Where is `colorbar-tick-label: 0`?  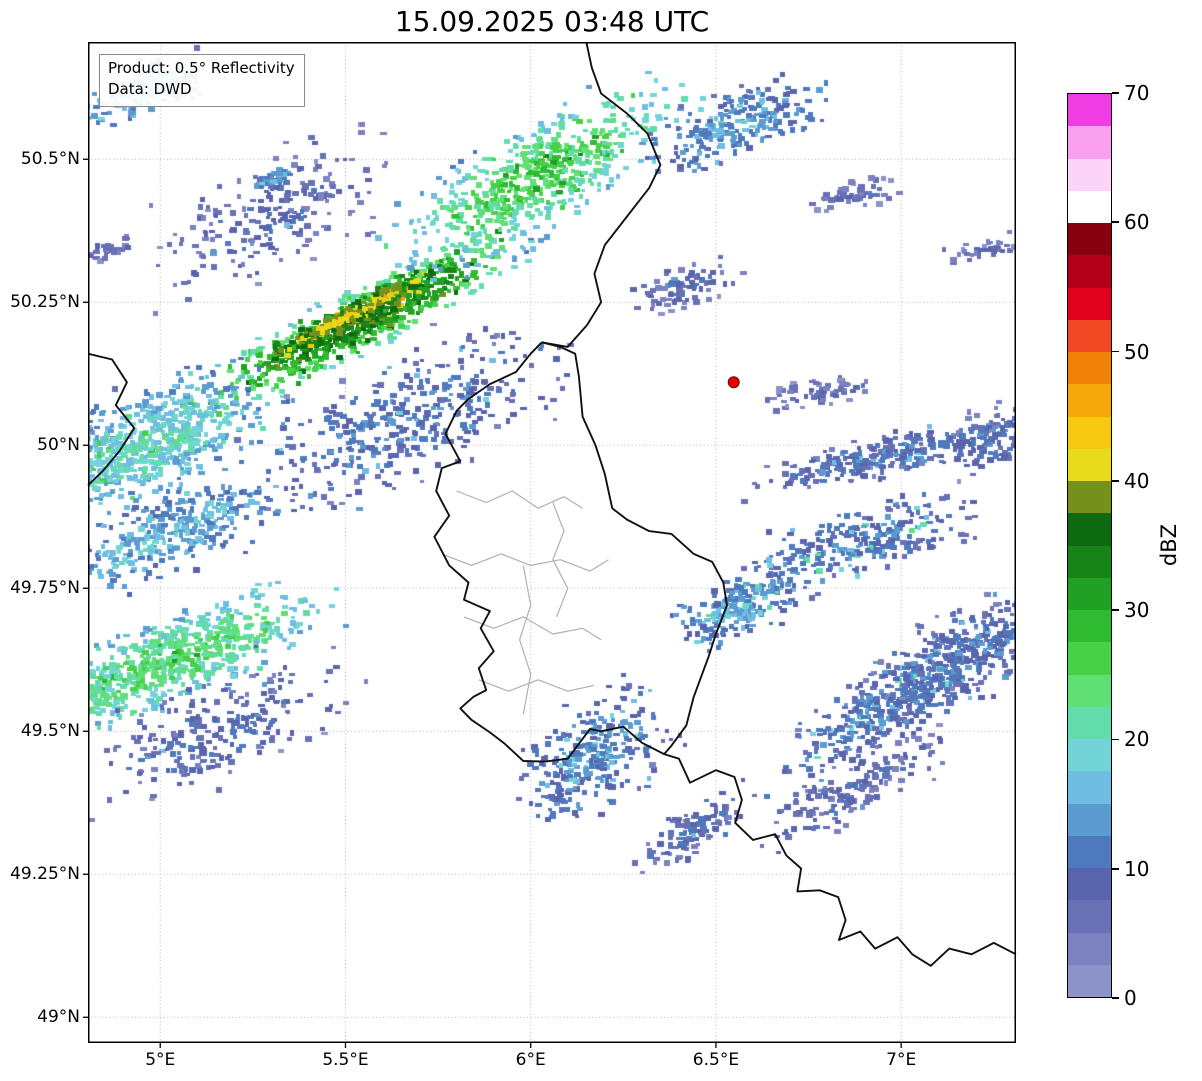
colorbar-tick-label: 0 is located at coordinates (1130, 998).